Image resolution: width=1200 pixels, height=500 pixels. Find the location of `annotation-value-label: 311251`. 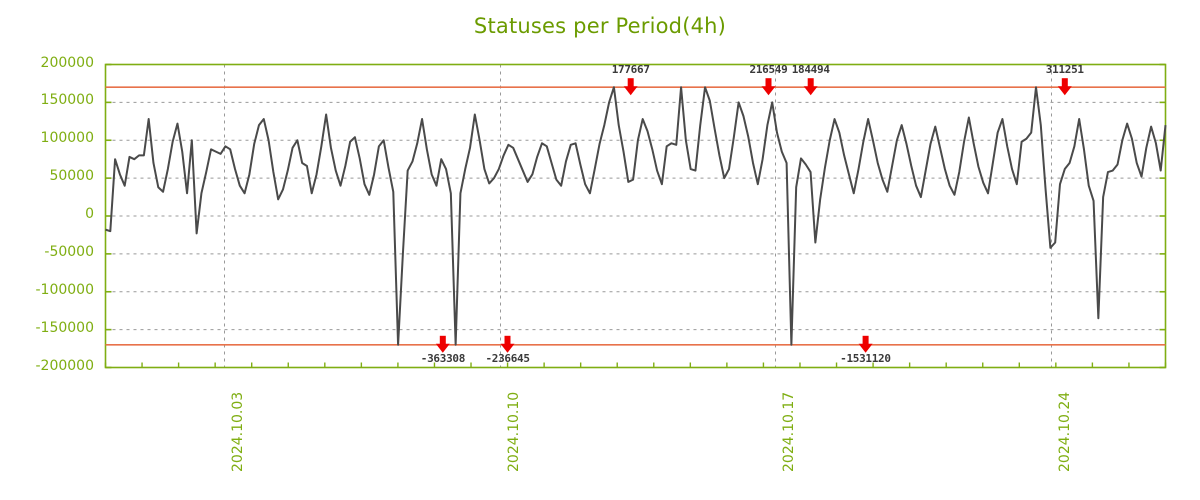

annotation-value-label: 311251 is located at coordinates (1064, 70).